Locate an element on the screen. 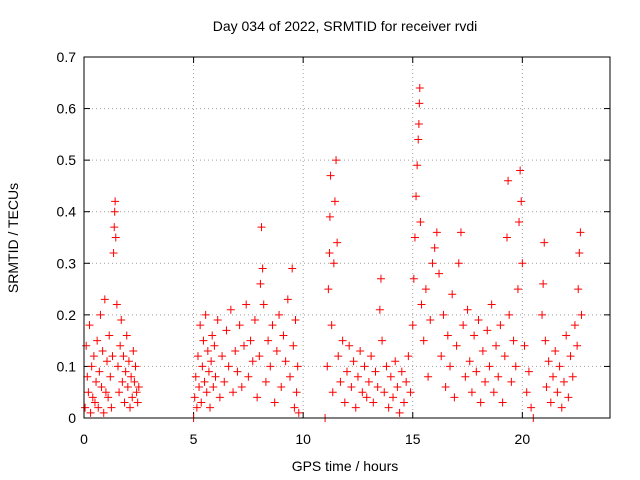 This screenshot has width=640, height=480. x-tick-label: 15 is located at coordinates (413, 439).